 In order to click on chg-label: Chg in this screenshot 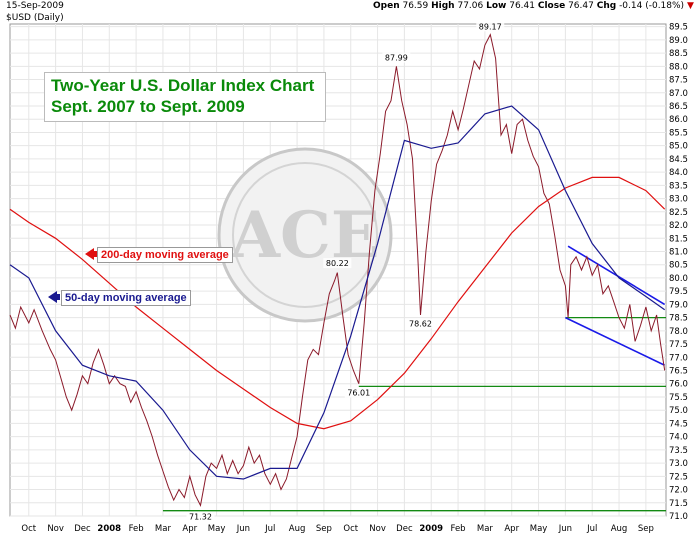, I will do `click(606, 6)`.